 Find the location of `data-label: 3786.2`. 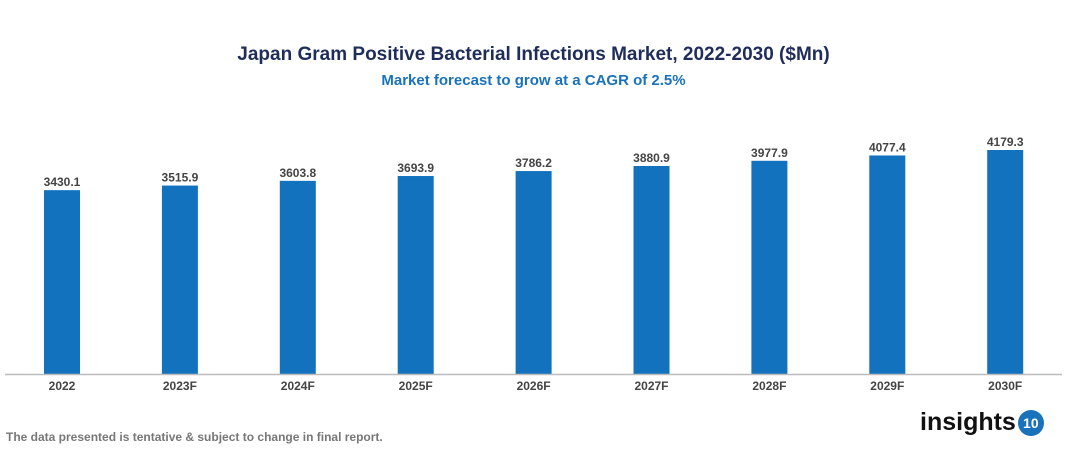

data-label: 3786.2 is located at coordinates (533, 163).